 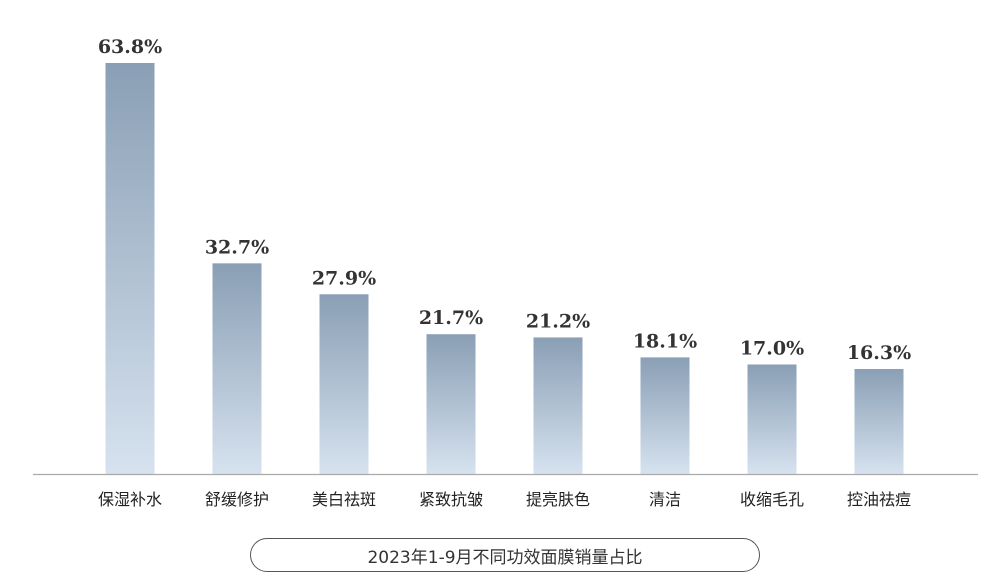 What do you see at coordinates (451, 318) in the screenshot?
I see `data-label: 21.7%` at bounding box center [451, 318].